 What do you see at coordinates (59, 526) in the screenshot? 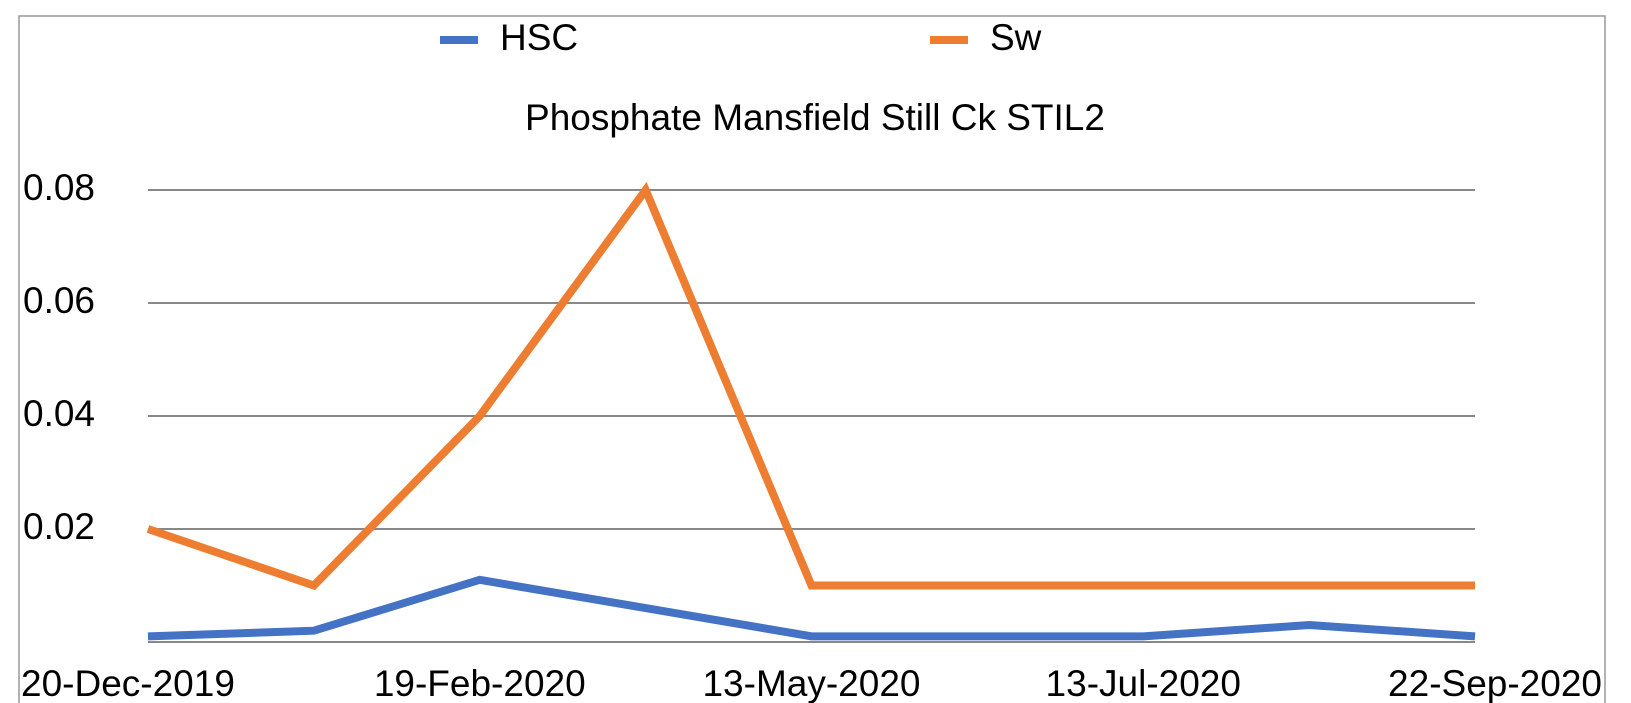
I see `y-tick-label: 0.02` at bounding box center [59, 526].